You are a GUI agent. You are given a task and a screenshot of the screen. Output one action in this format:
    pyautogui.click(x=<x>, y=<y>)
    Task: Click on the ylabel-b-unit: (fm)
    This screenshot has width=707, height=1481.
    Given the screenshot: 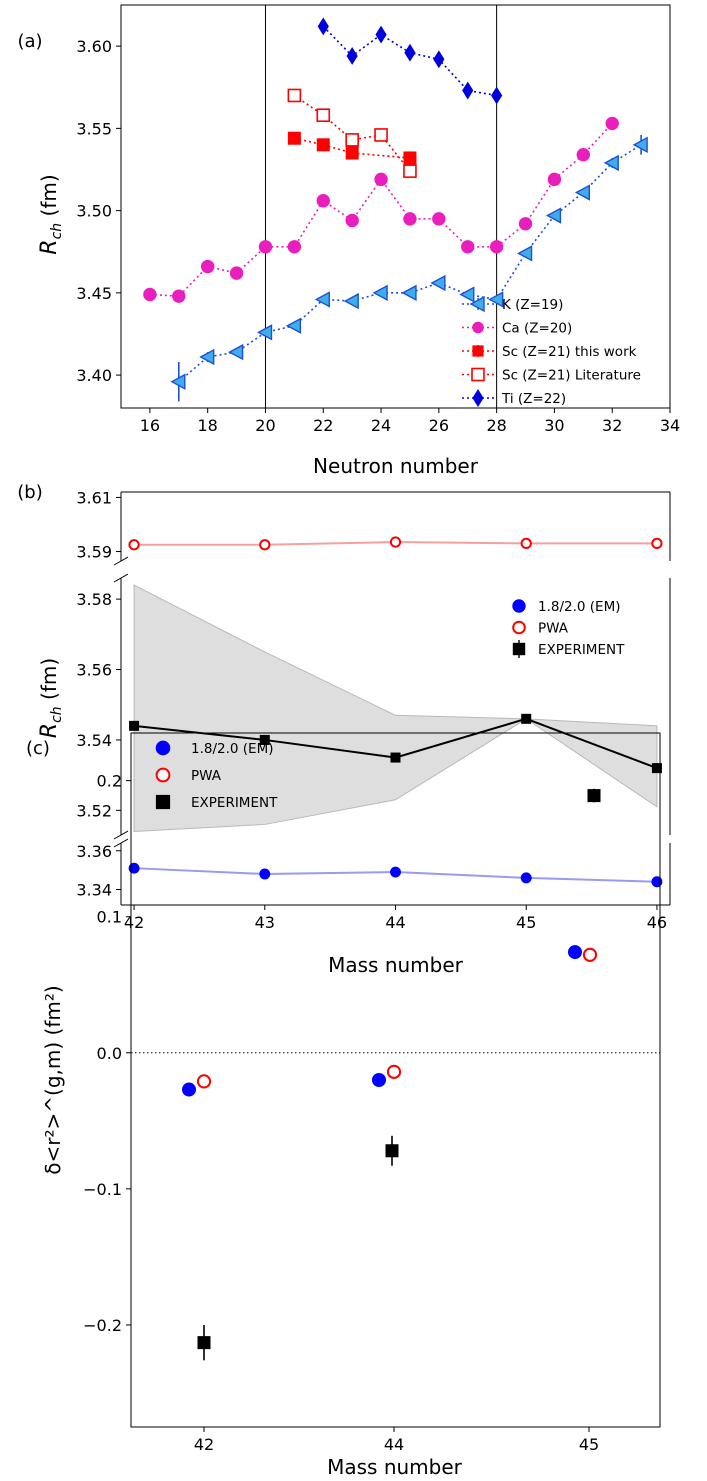 What is the action you would take?
    pyautogui.click(x=49, y=682)
    